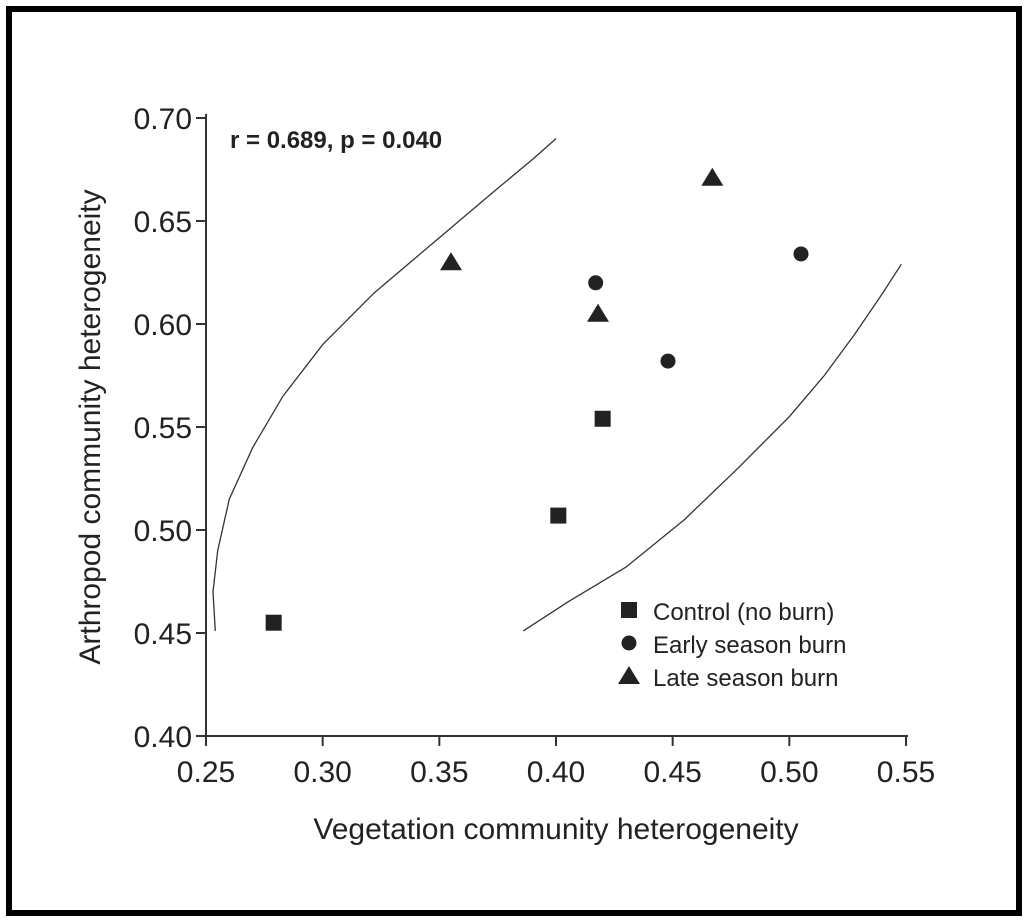 This screenshot has width=1028, height=922. What do you see at coordinates (672, 772) in the screenshot?
I see `x-tick-label: 0.45` at bounding box center [672, 772].